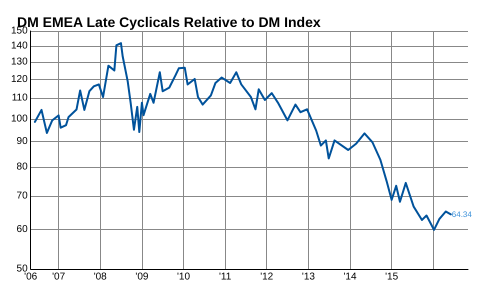  I want to click on y-tick-label: 120, so click(19, 79).